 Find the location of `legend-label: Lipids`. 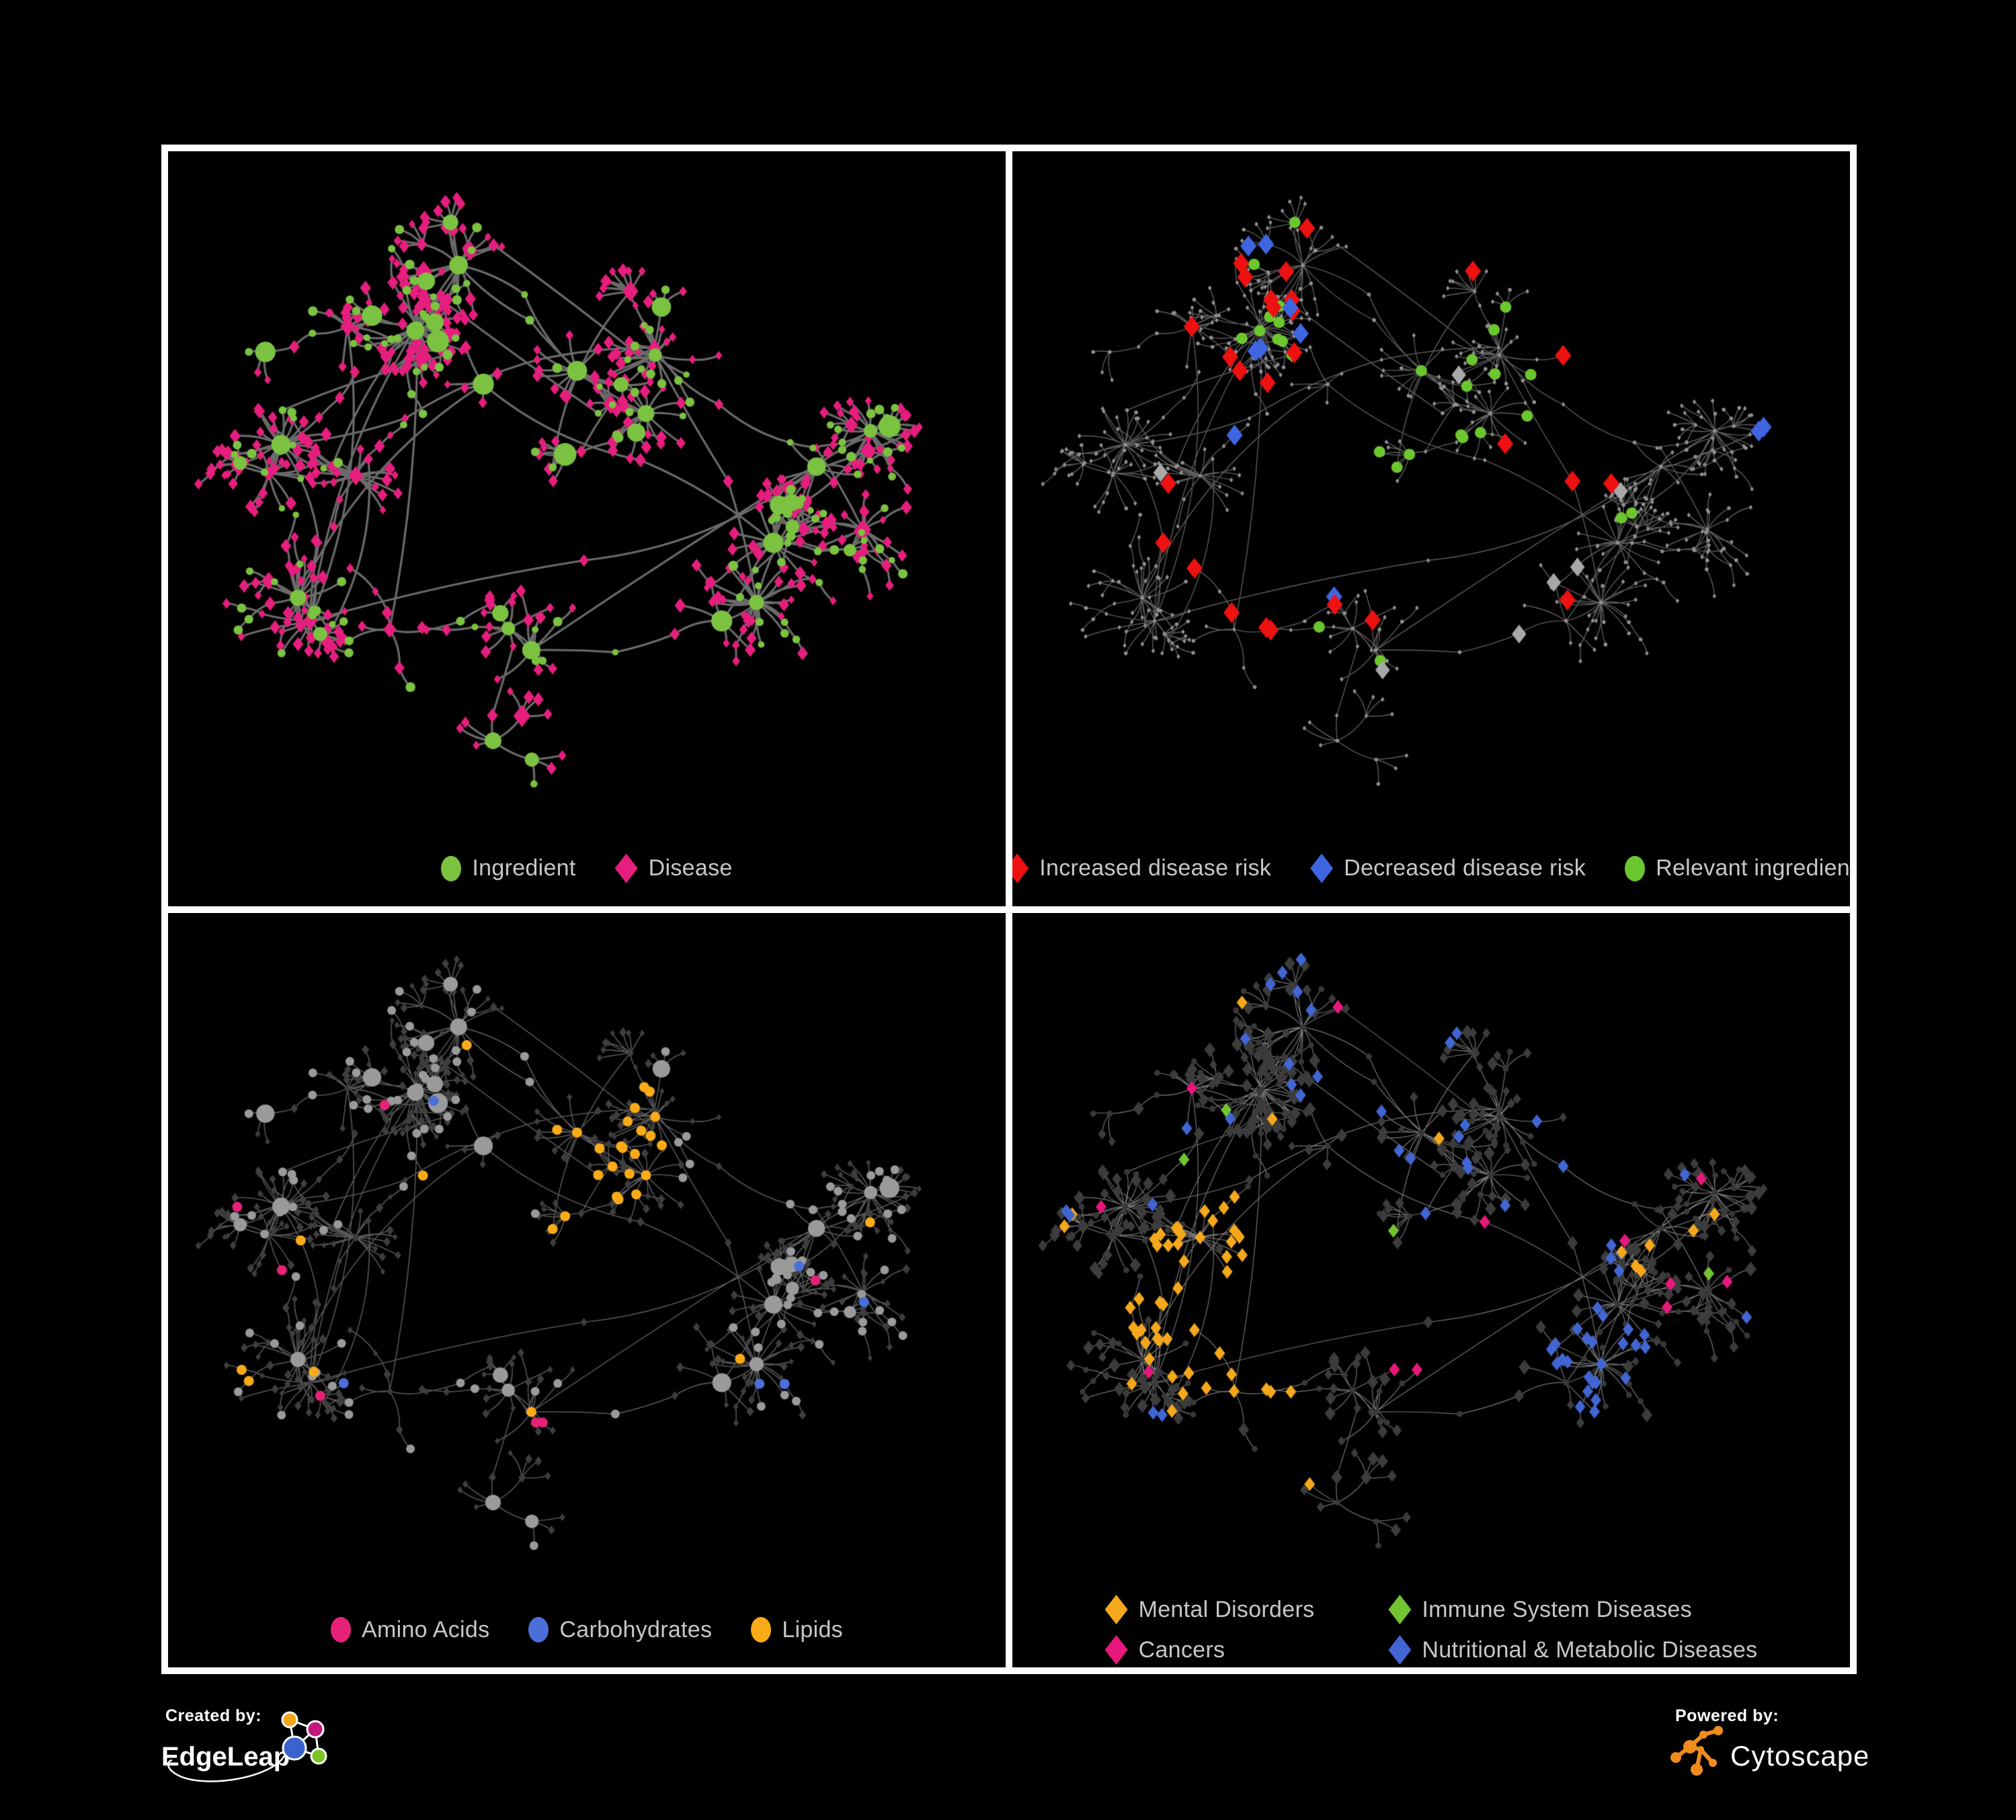

legend-label: Lipids is located at coordinates (812, 1629).